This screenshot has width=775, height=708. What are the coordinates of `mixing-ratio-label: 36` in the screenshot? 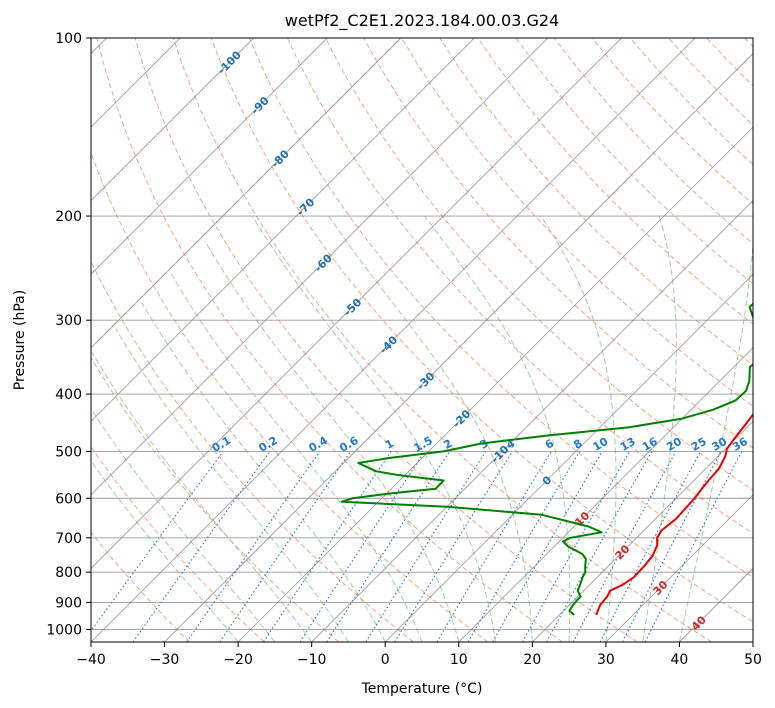 It's located at (740, 444).